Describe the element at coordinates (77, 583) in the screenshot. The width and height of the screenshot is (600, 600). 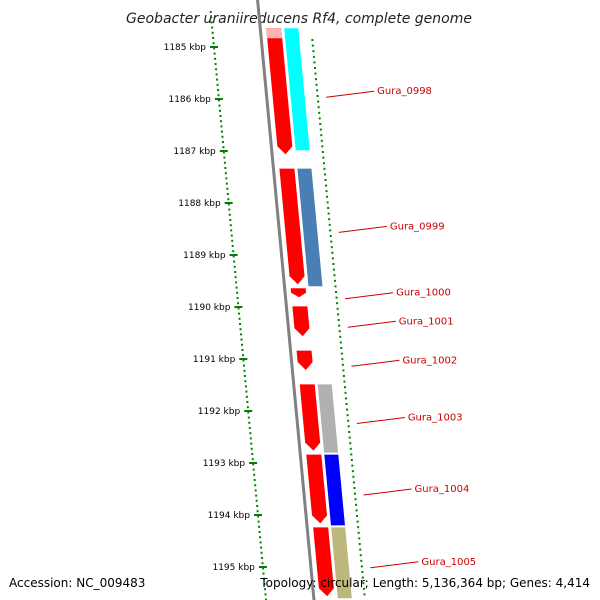
I see `accession-text: Accession: NC_009483` at that location.